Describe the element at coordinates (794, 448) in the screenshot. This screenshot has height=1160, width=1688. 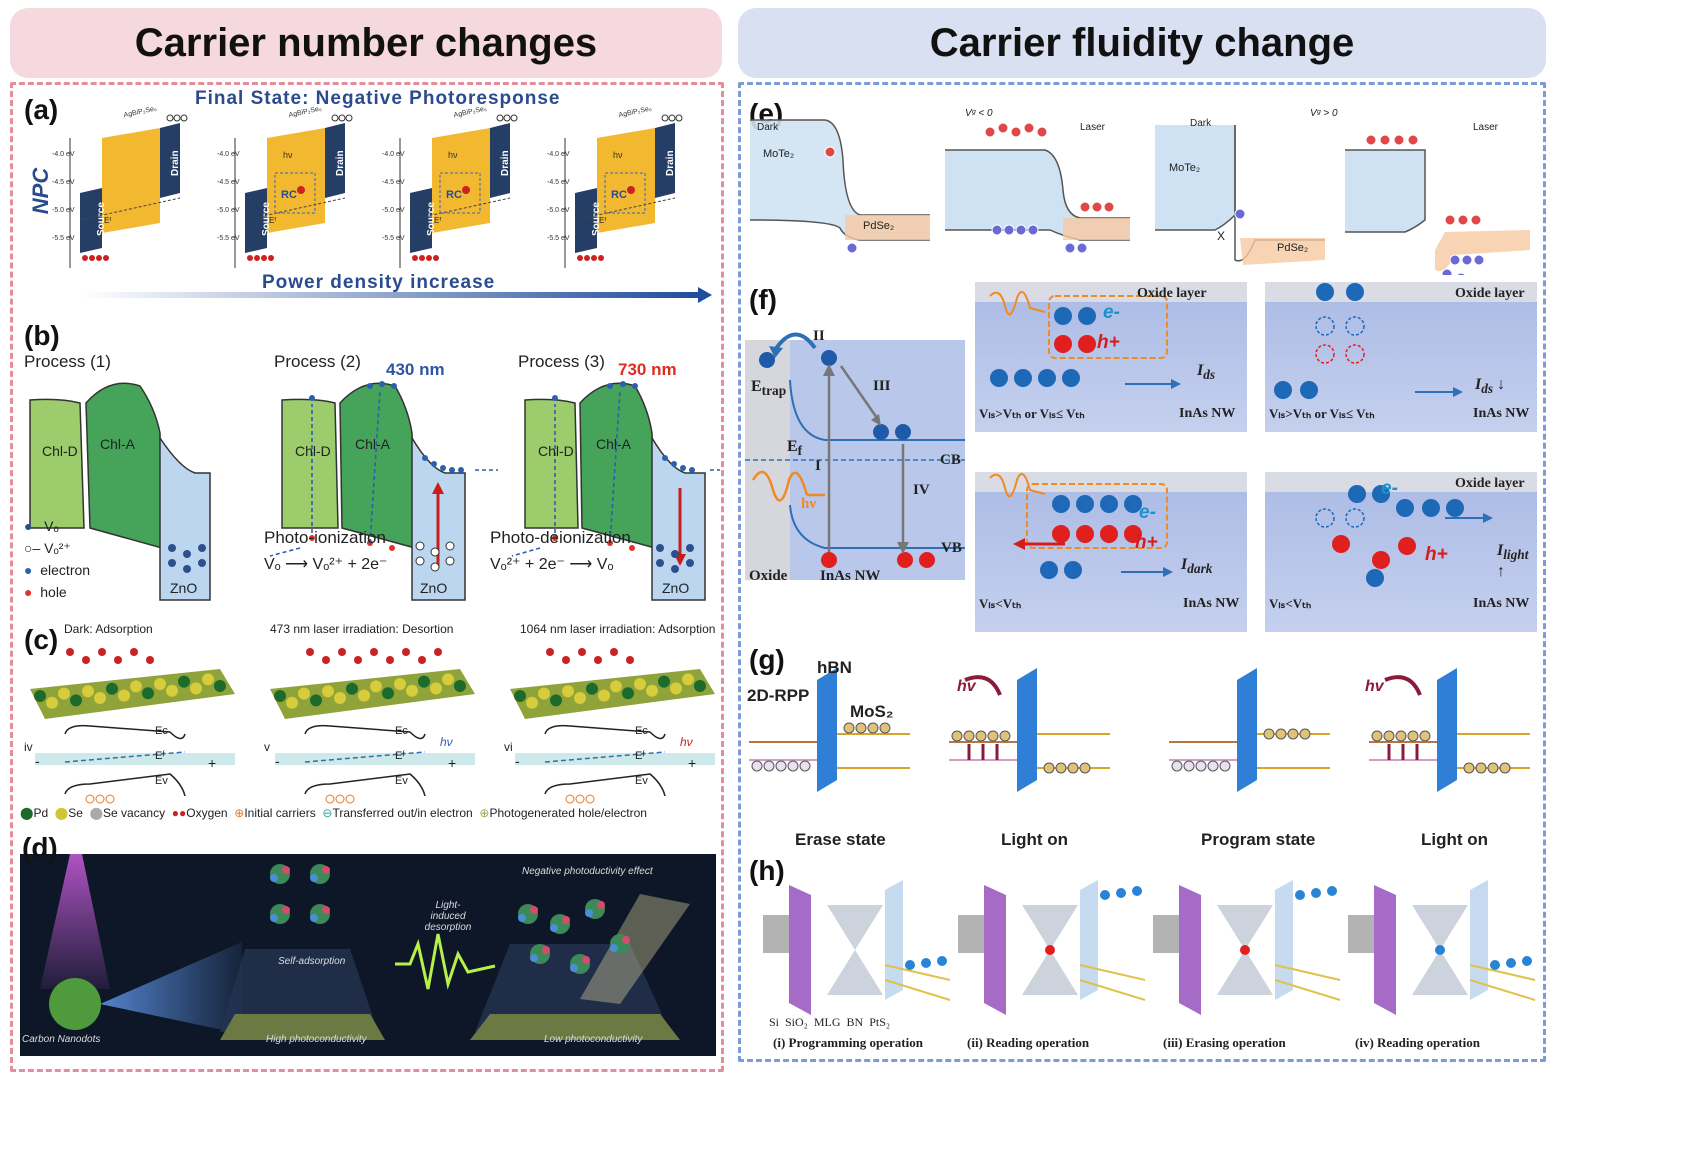
I see `f-ef: Ef` at that location.